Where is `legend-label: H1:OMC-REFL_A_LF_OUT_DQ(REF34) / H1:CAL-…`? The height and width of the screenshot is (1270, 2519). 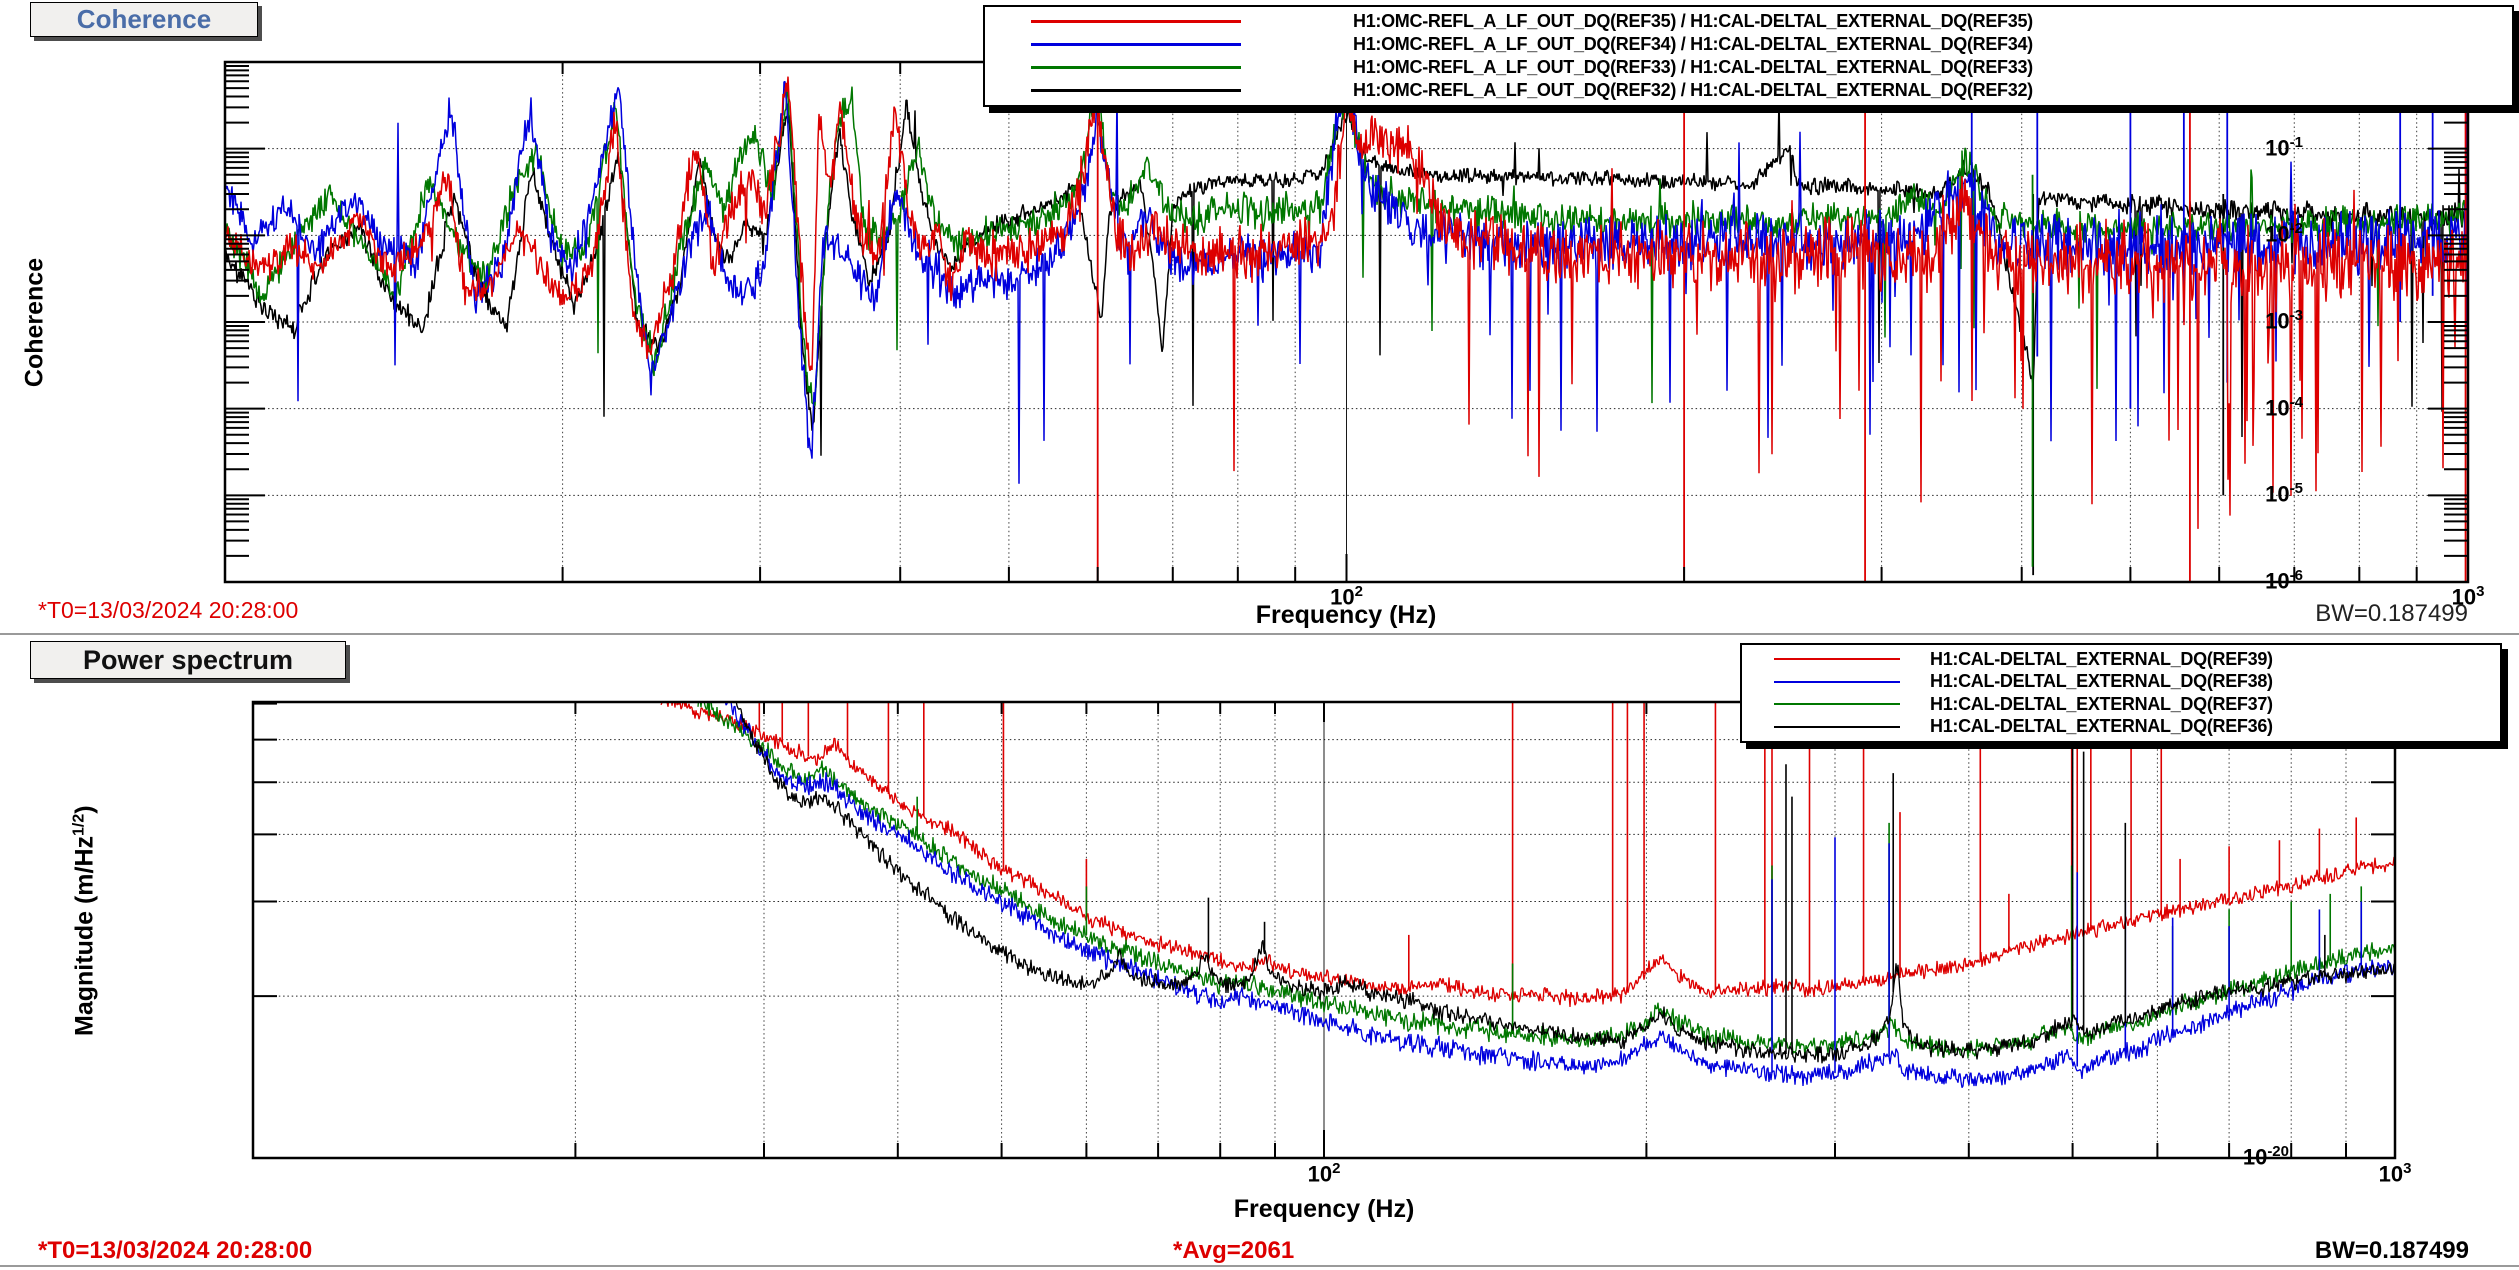
legend-label: H1:OMC-REFL_A_LF_OUT_DQ(REF34) / H1:CAL-… is located at coordinates (1693, 44).